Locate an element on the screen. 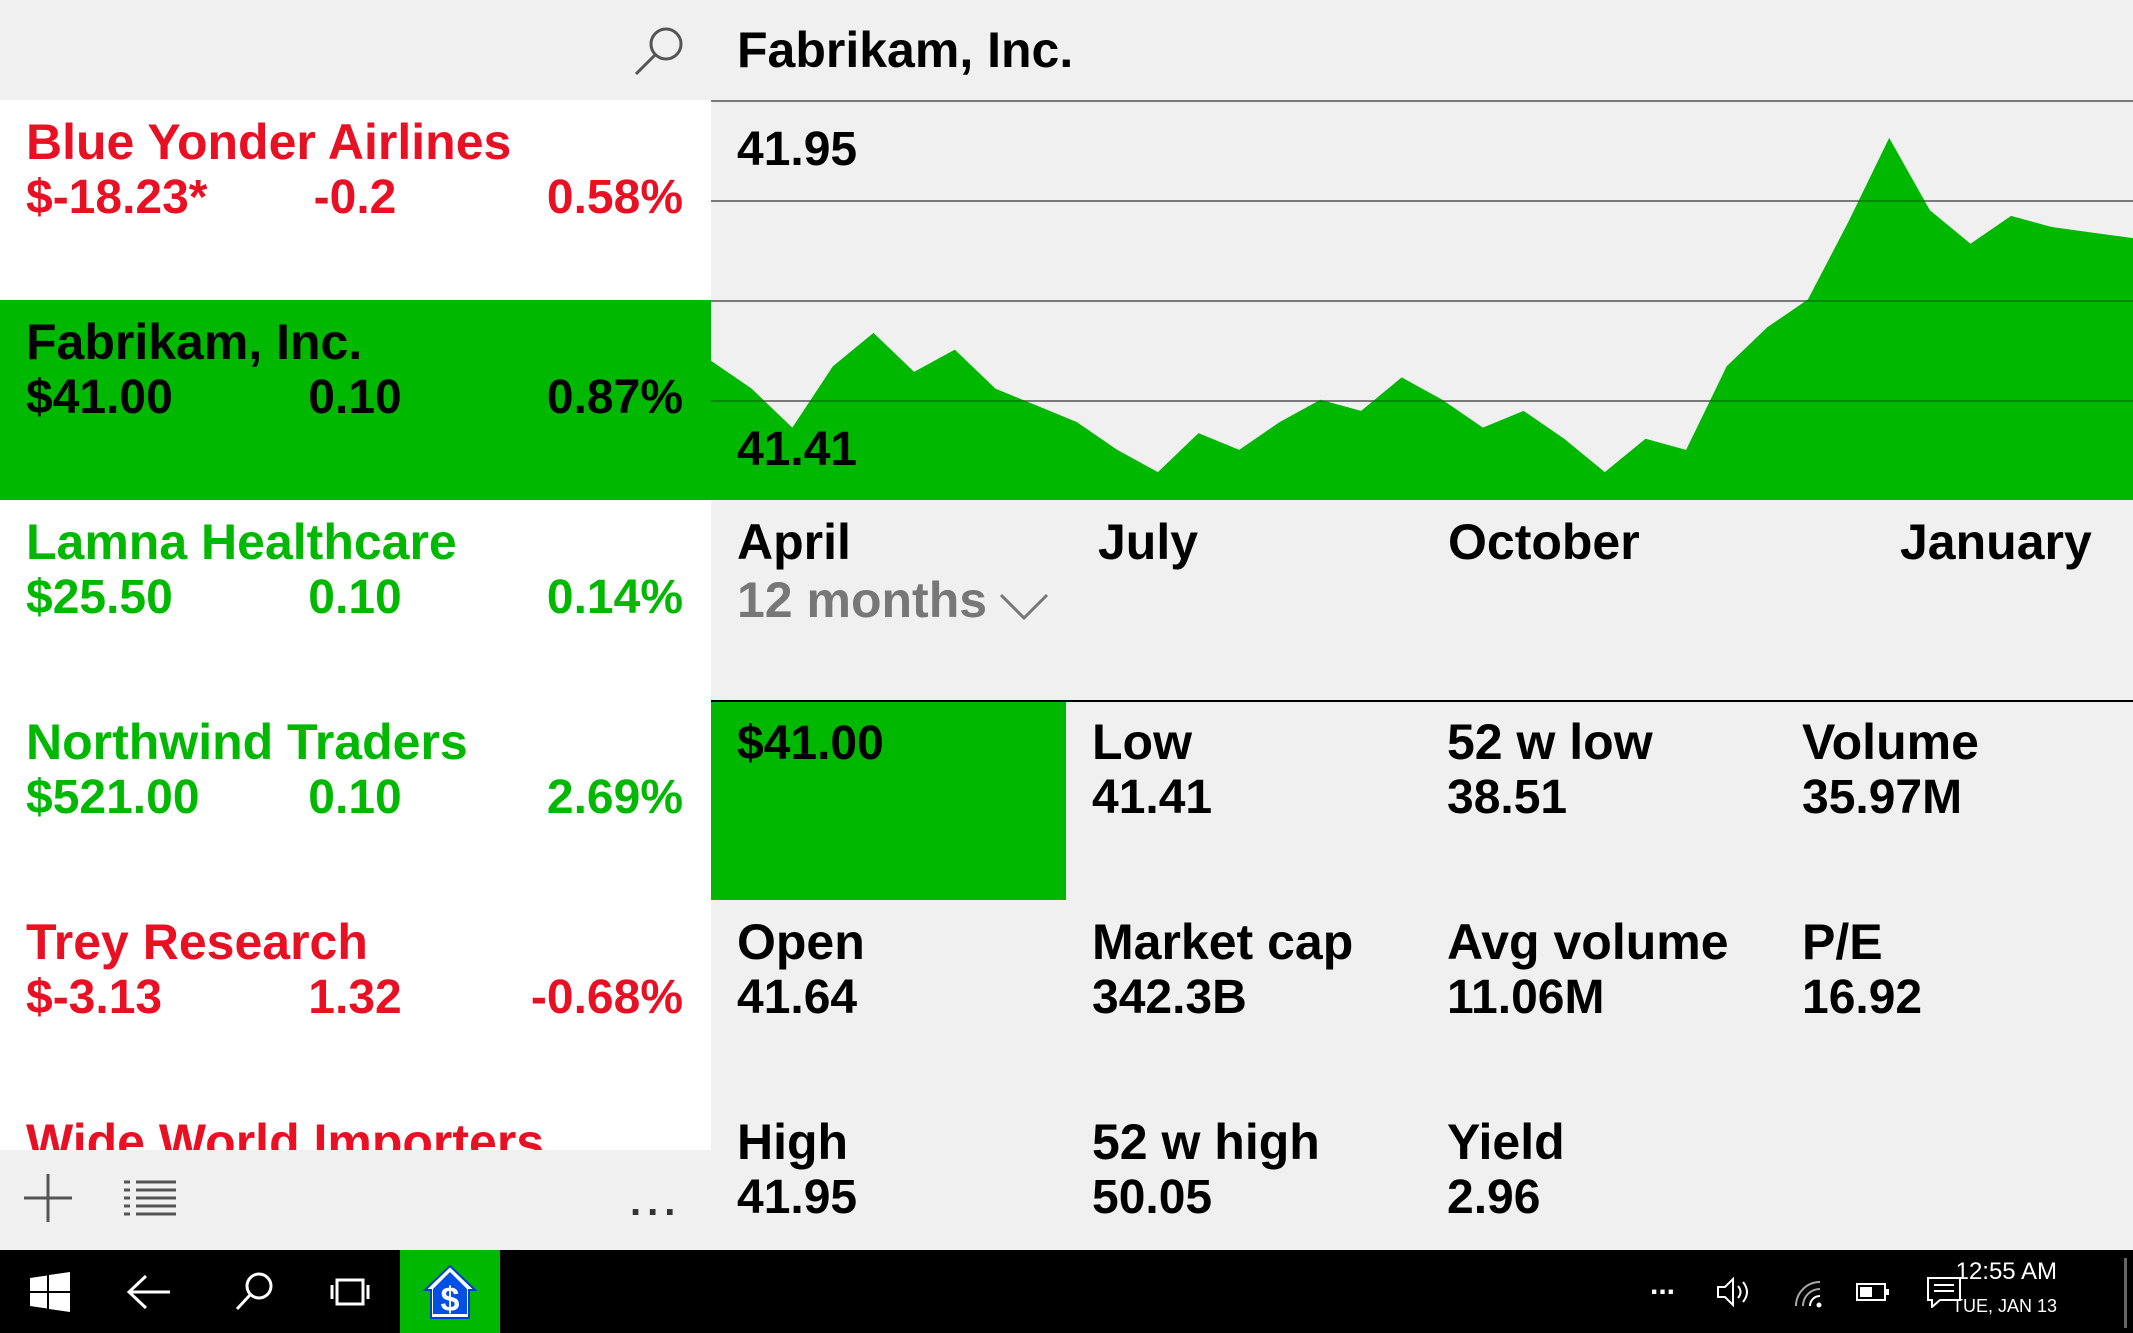 Image resolution: width=2133 pixels, height=1333 pixels. stock-price: $-3.13 is located at coordinates (94, 997).